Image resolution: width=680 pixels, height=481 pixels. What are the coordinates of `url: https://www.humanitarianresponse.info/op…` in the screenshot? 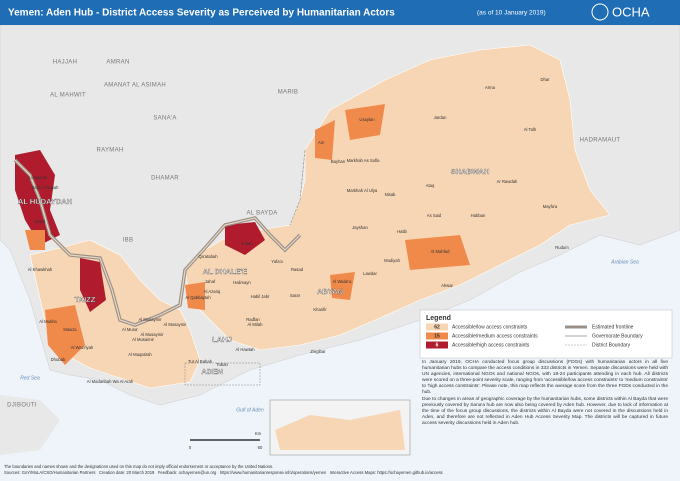 It's located at (273, 472).